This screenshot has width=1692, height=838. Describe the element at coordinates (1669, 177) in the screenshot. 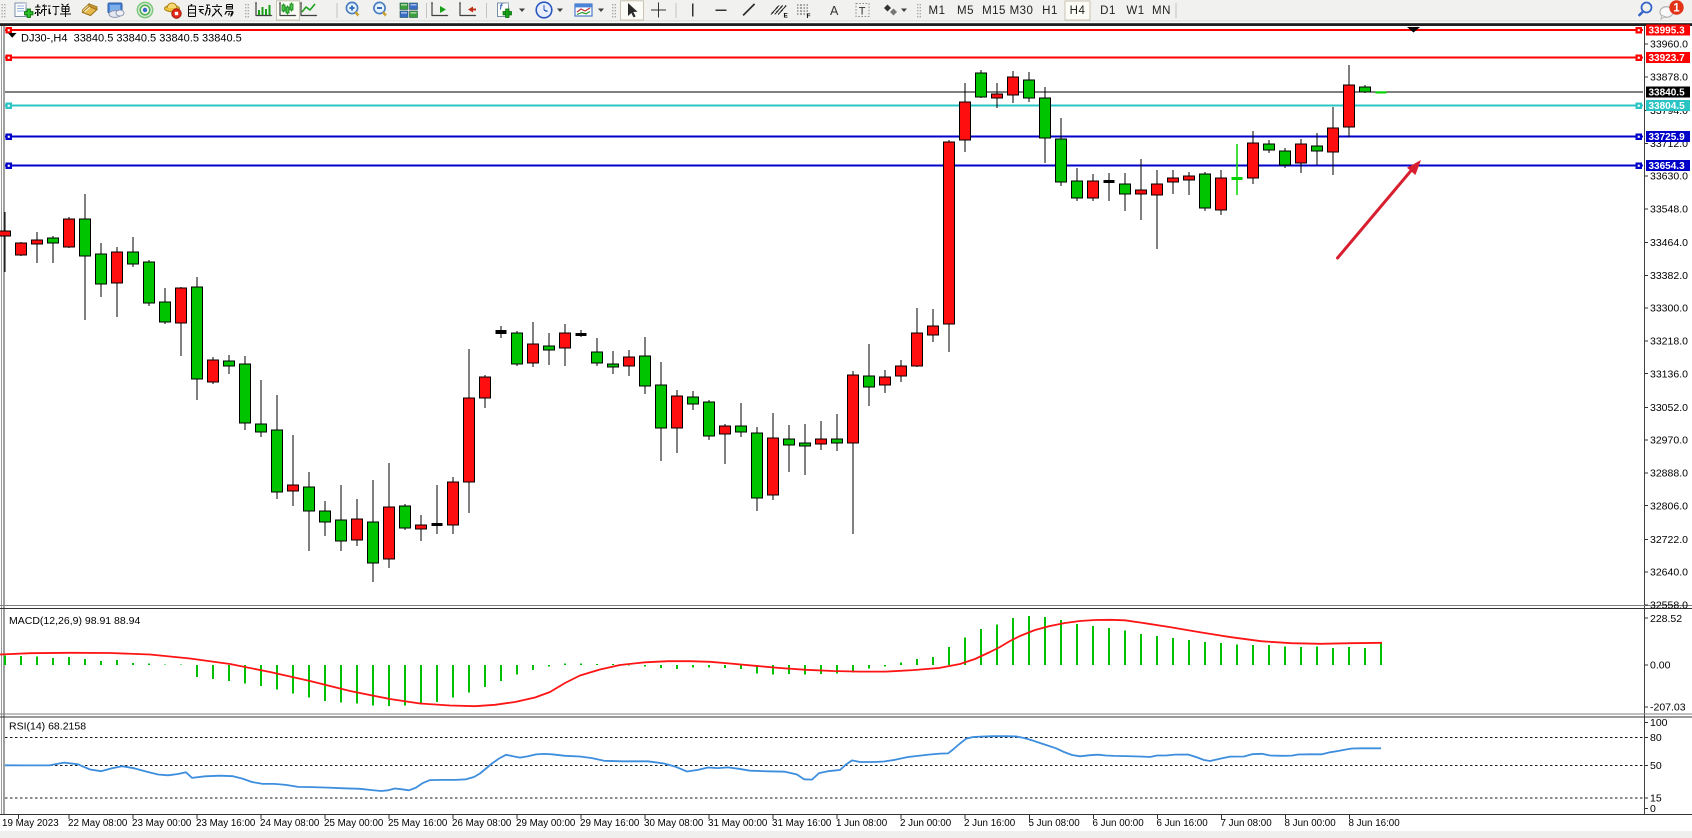

I see `svg-text: 33630.0` at that location.